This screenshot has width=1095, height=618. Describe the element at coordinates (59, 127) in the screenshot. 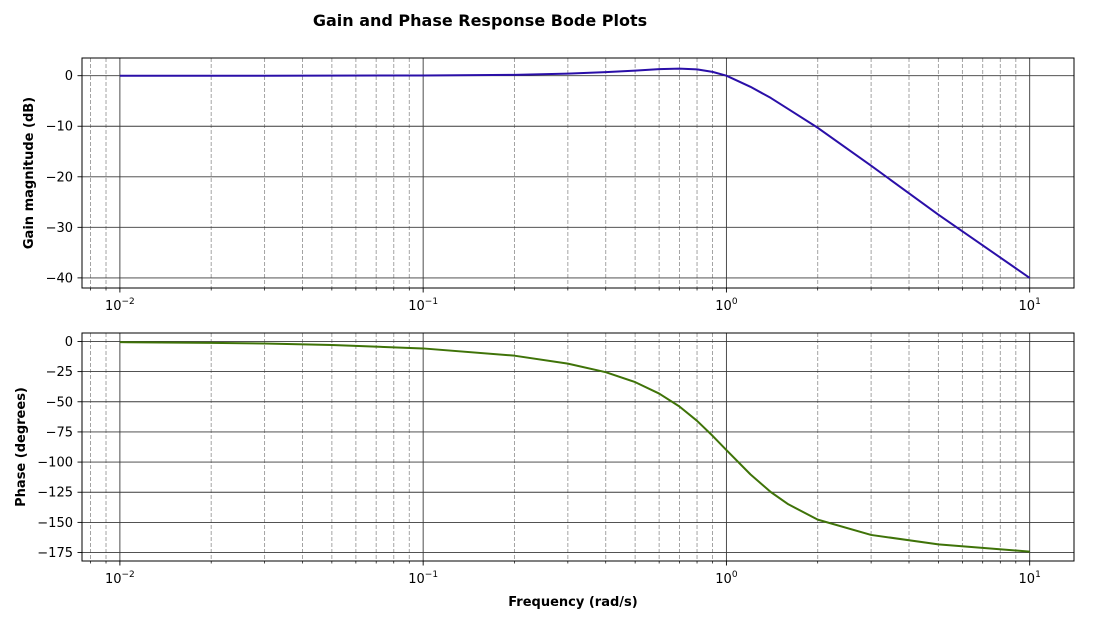

I see `y-tick-label: −10` at that location.